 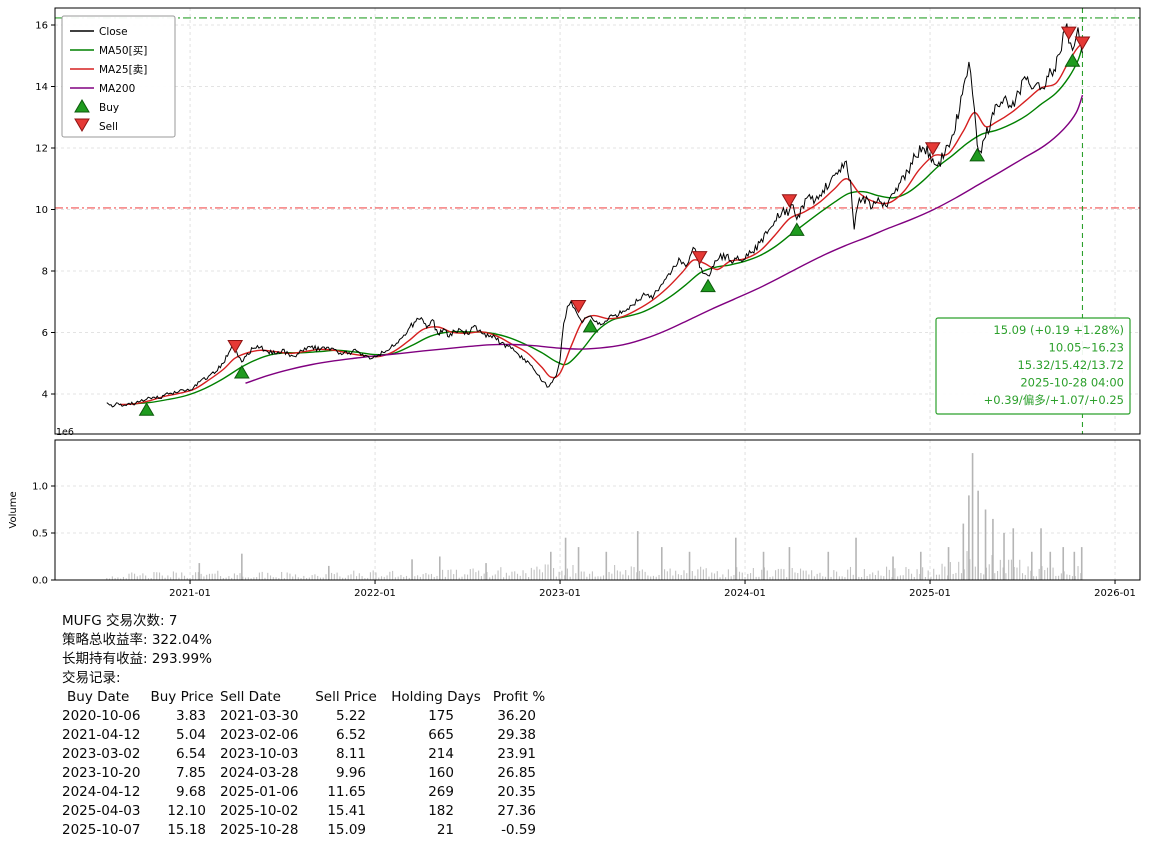 I want to click on annotation-line: 10.05~16.23, so click(x=1086, y=348).